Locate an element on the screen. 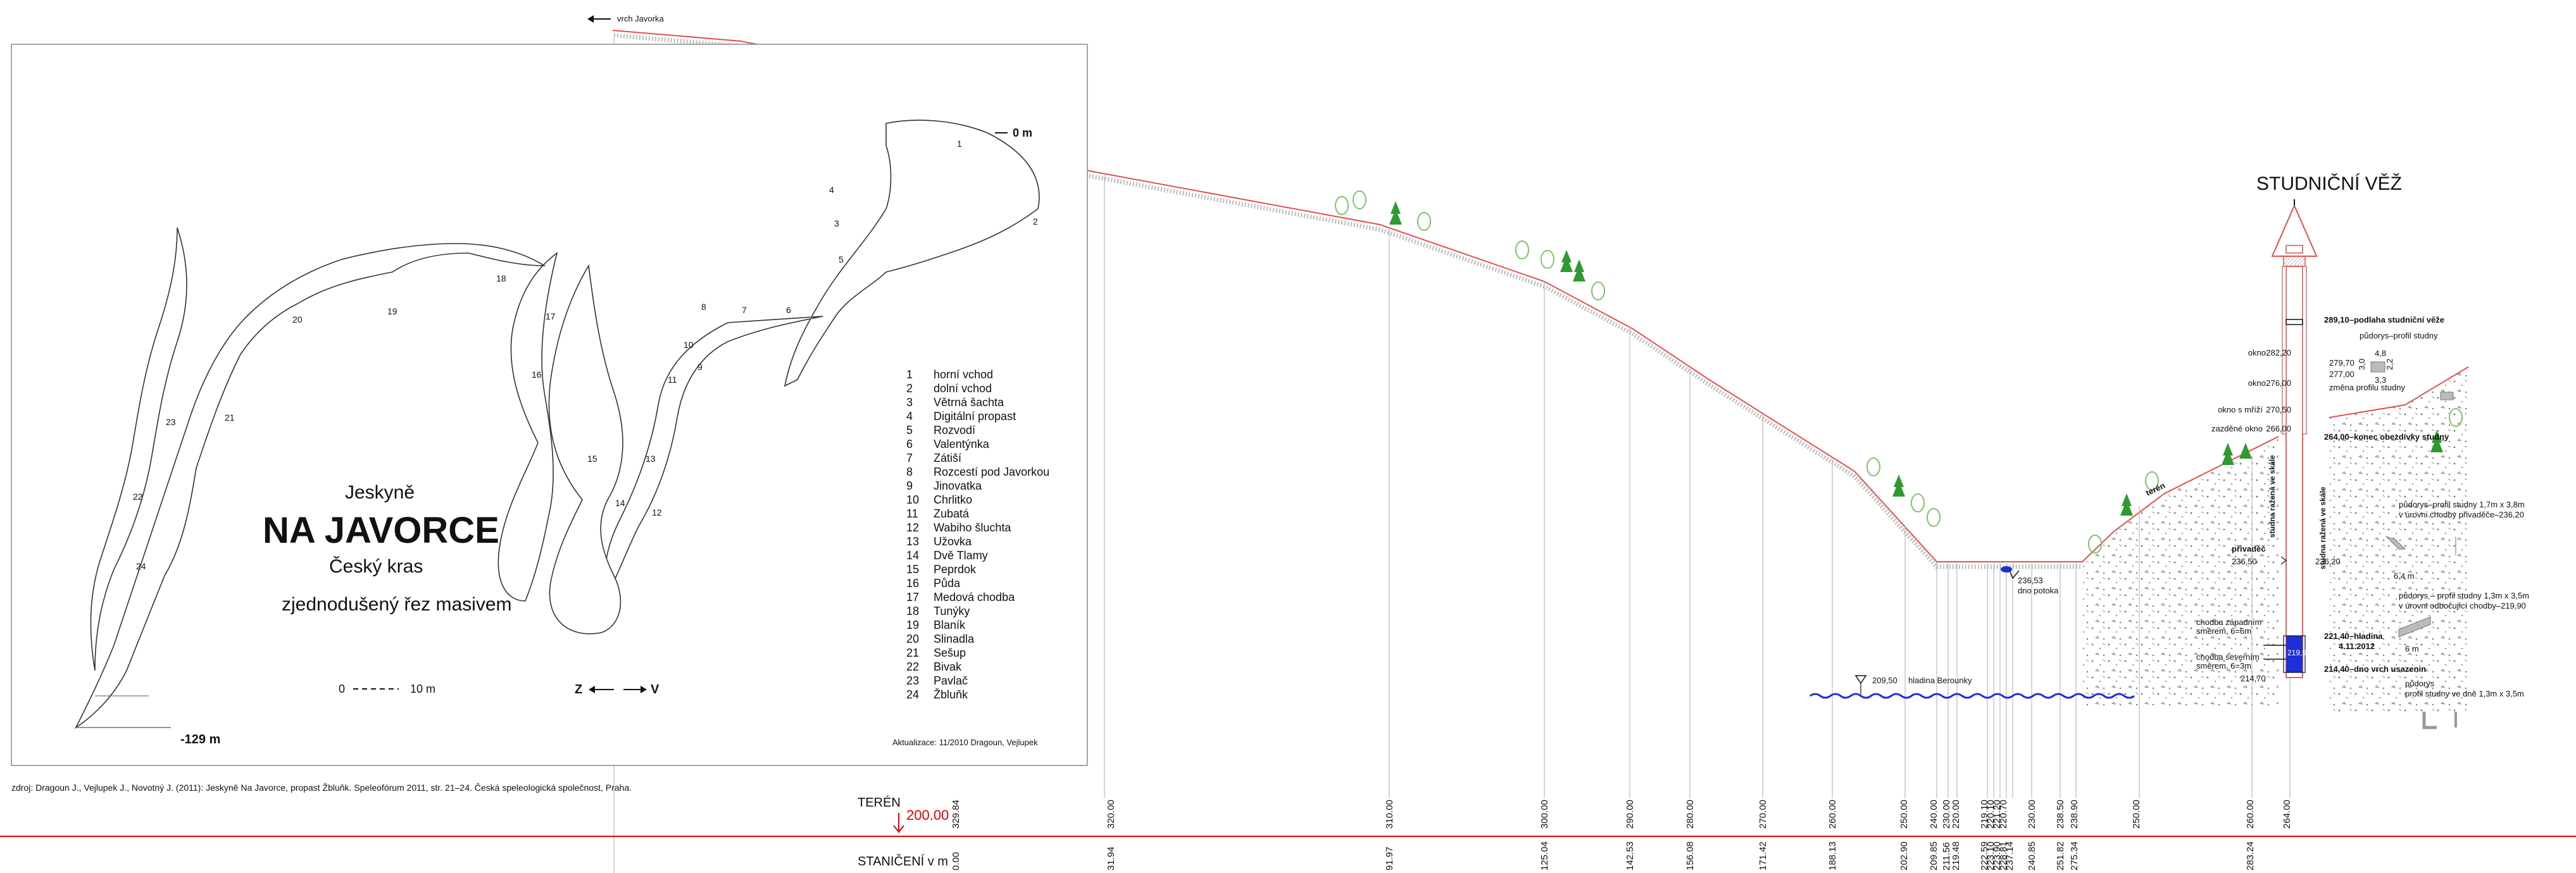  direction-right: V is located at coordinates (655, 690).